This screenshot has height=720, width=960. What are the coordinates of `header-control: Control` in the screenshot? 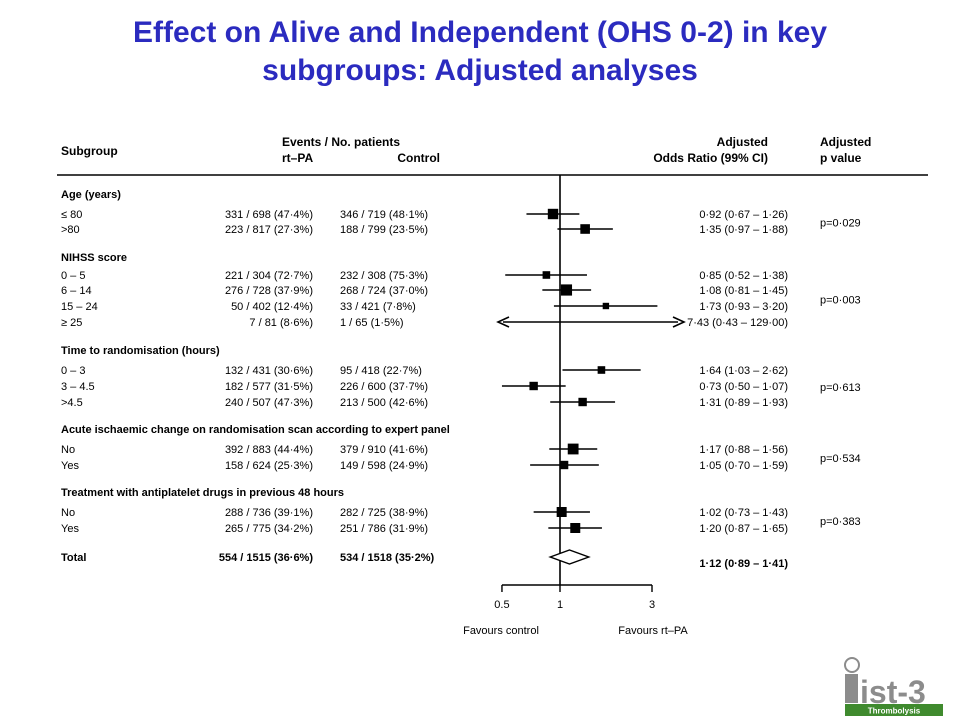 It's located at (418, 158).